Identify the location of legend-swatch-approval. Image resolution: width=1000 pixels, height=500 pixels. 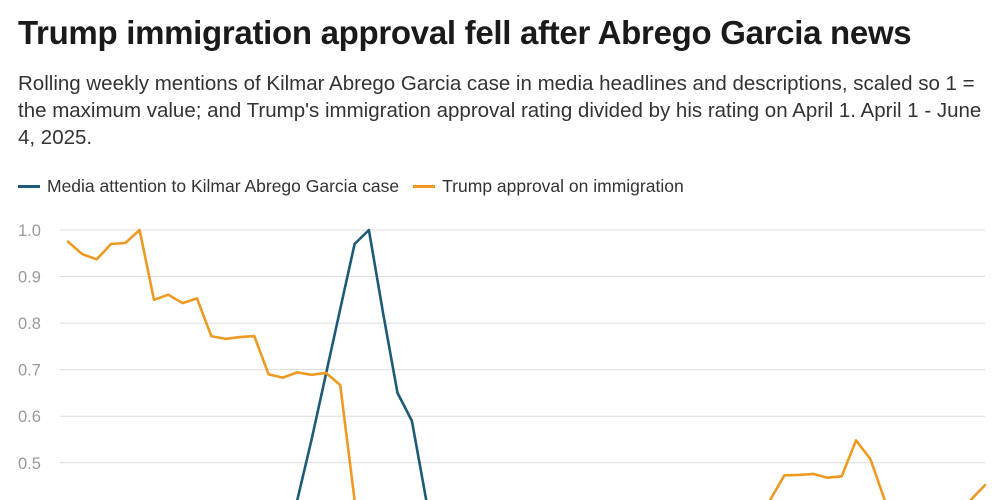
(424, 186).